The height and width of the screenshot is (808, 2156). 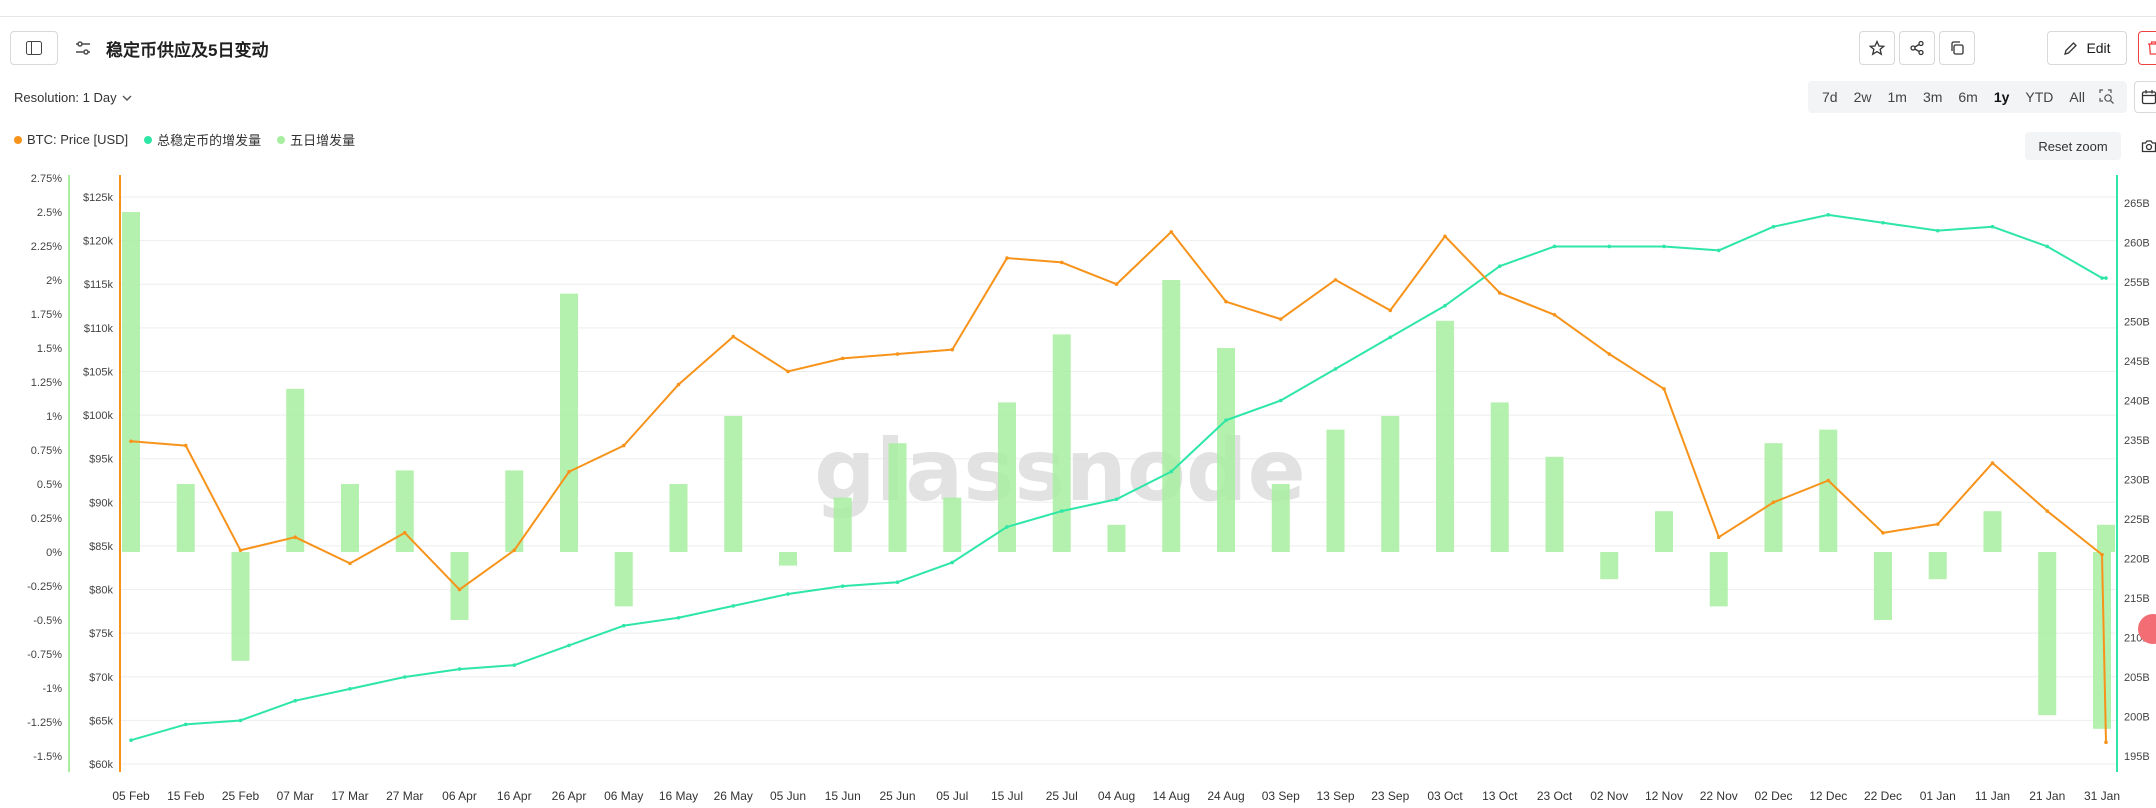 I want to click on x-axis-tick-label: 04 Aug, so click(x=1116, y=796).